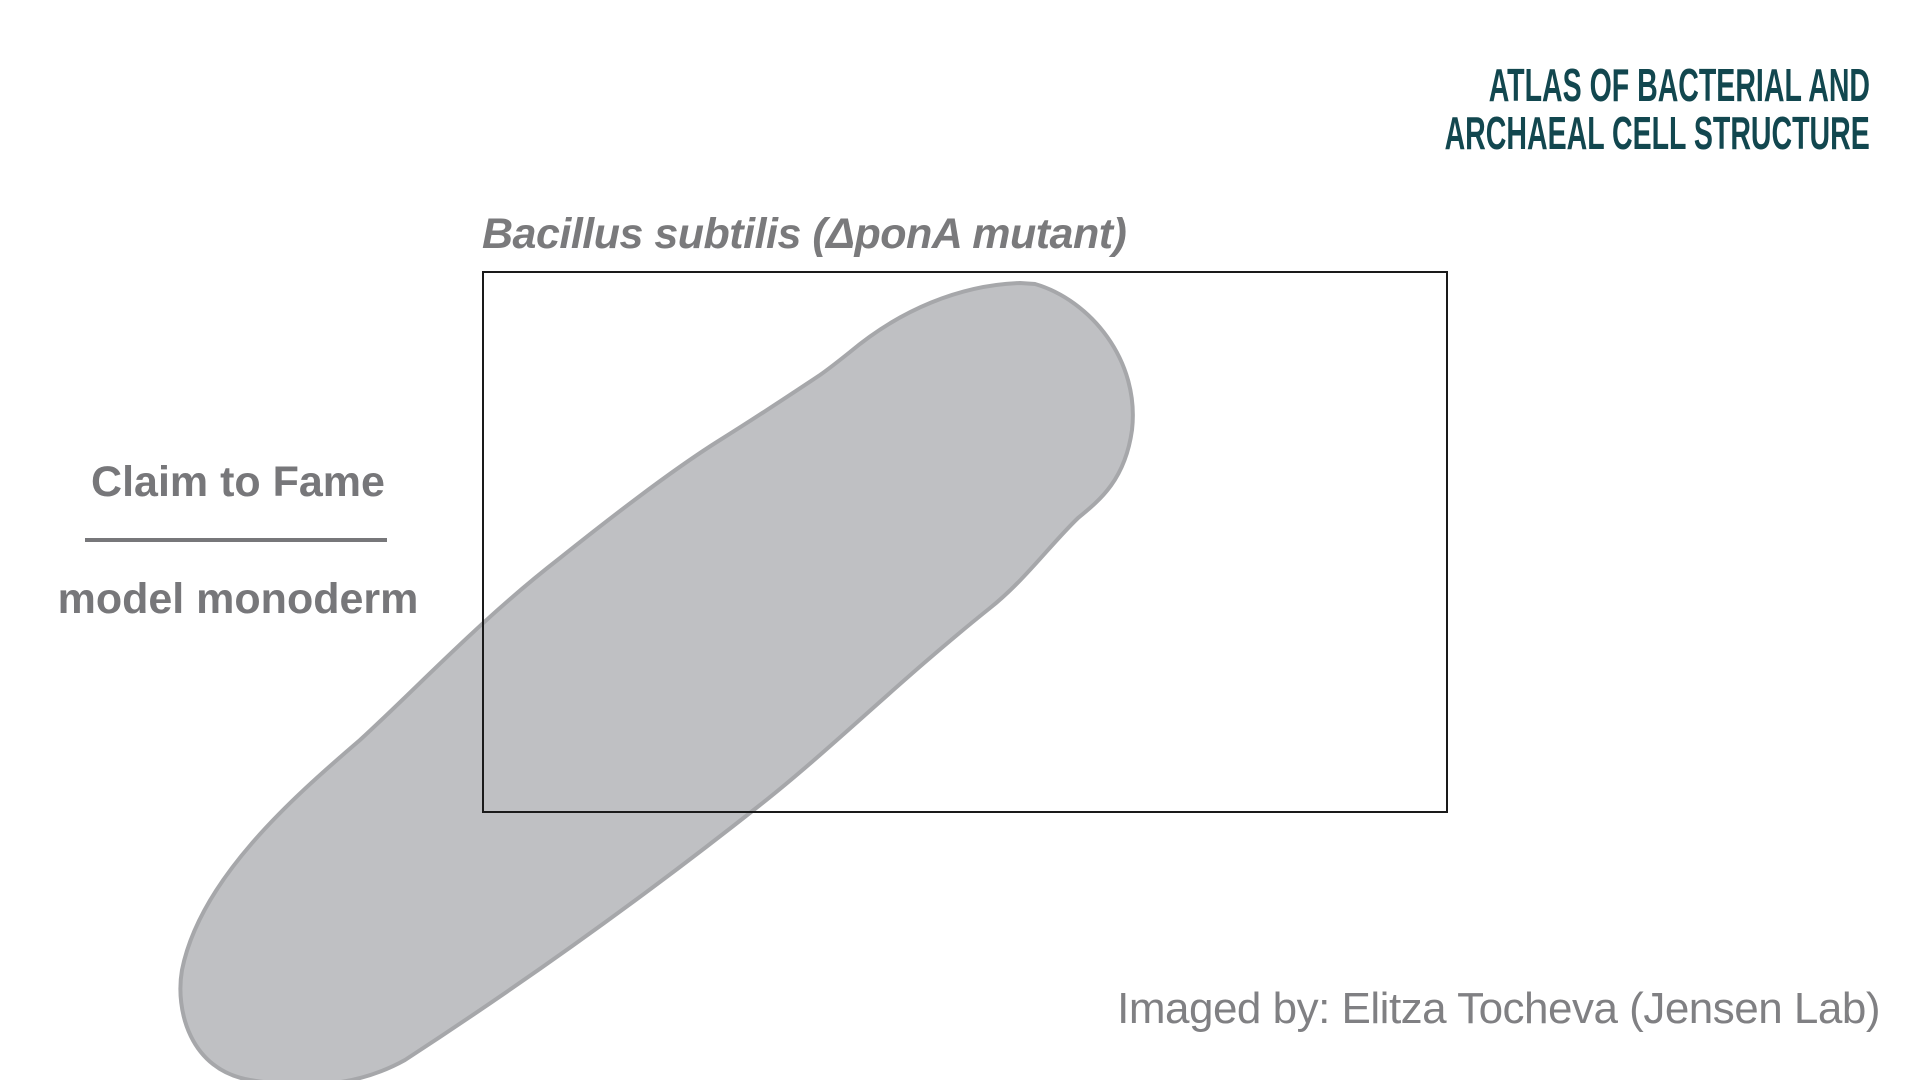 The image size is (1920, 1080). Describe the element at coordinates (1498, 1008) in the screenshot. I see `imaging-credit: Imaged by: Elitza Tocheva (Jensen Lab)` at that location.